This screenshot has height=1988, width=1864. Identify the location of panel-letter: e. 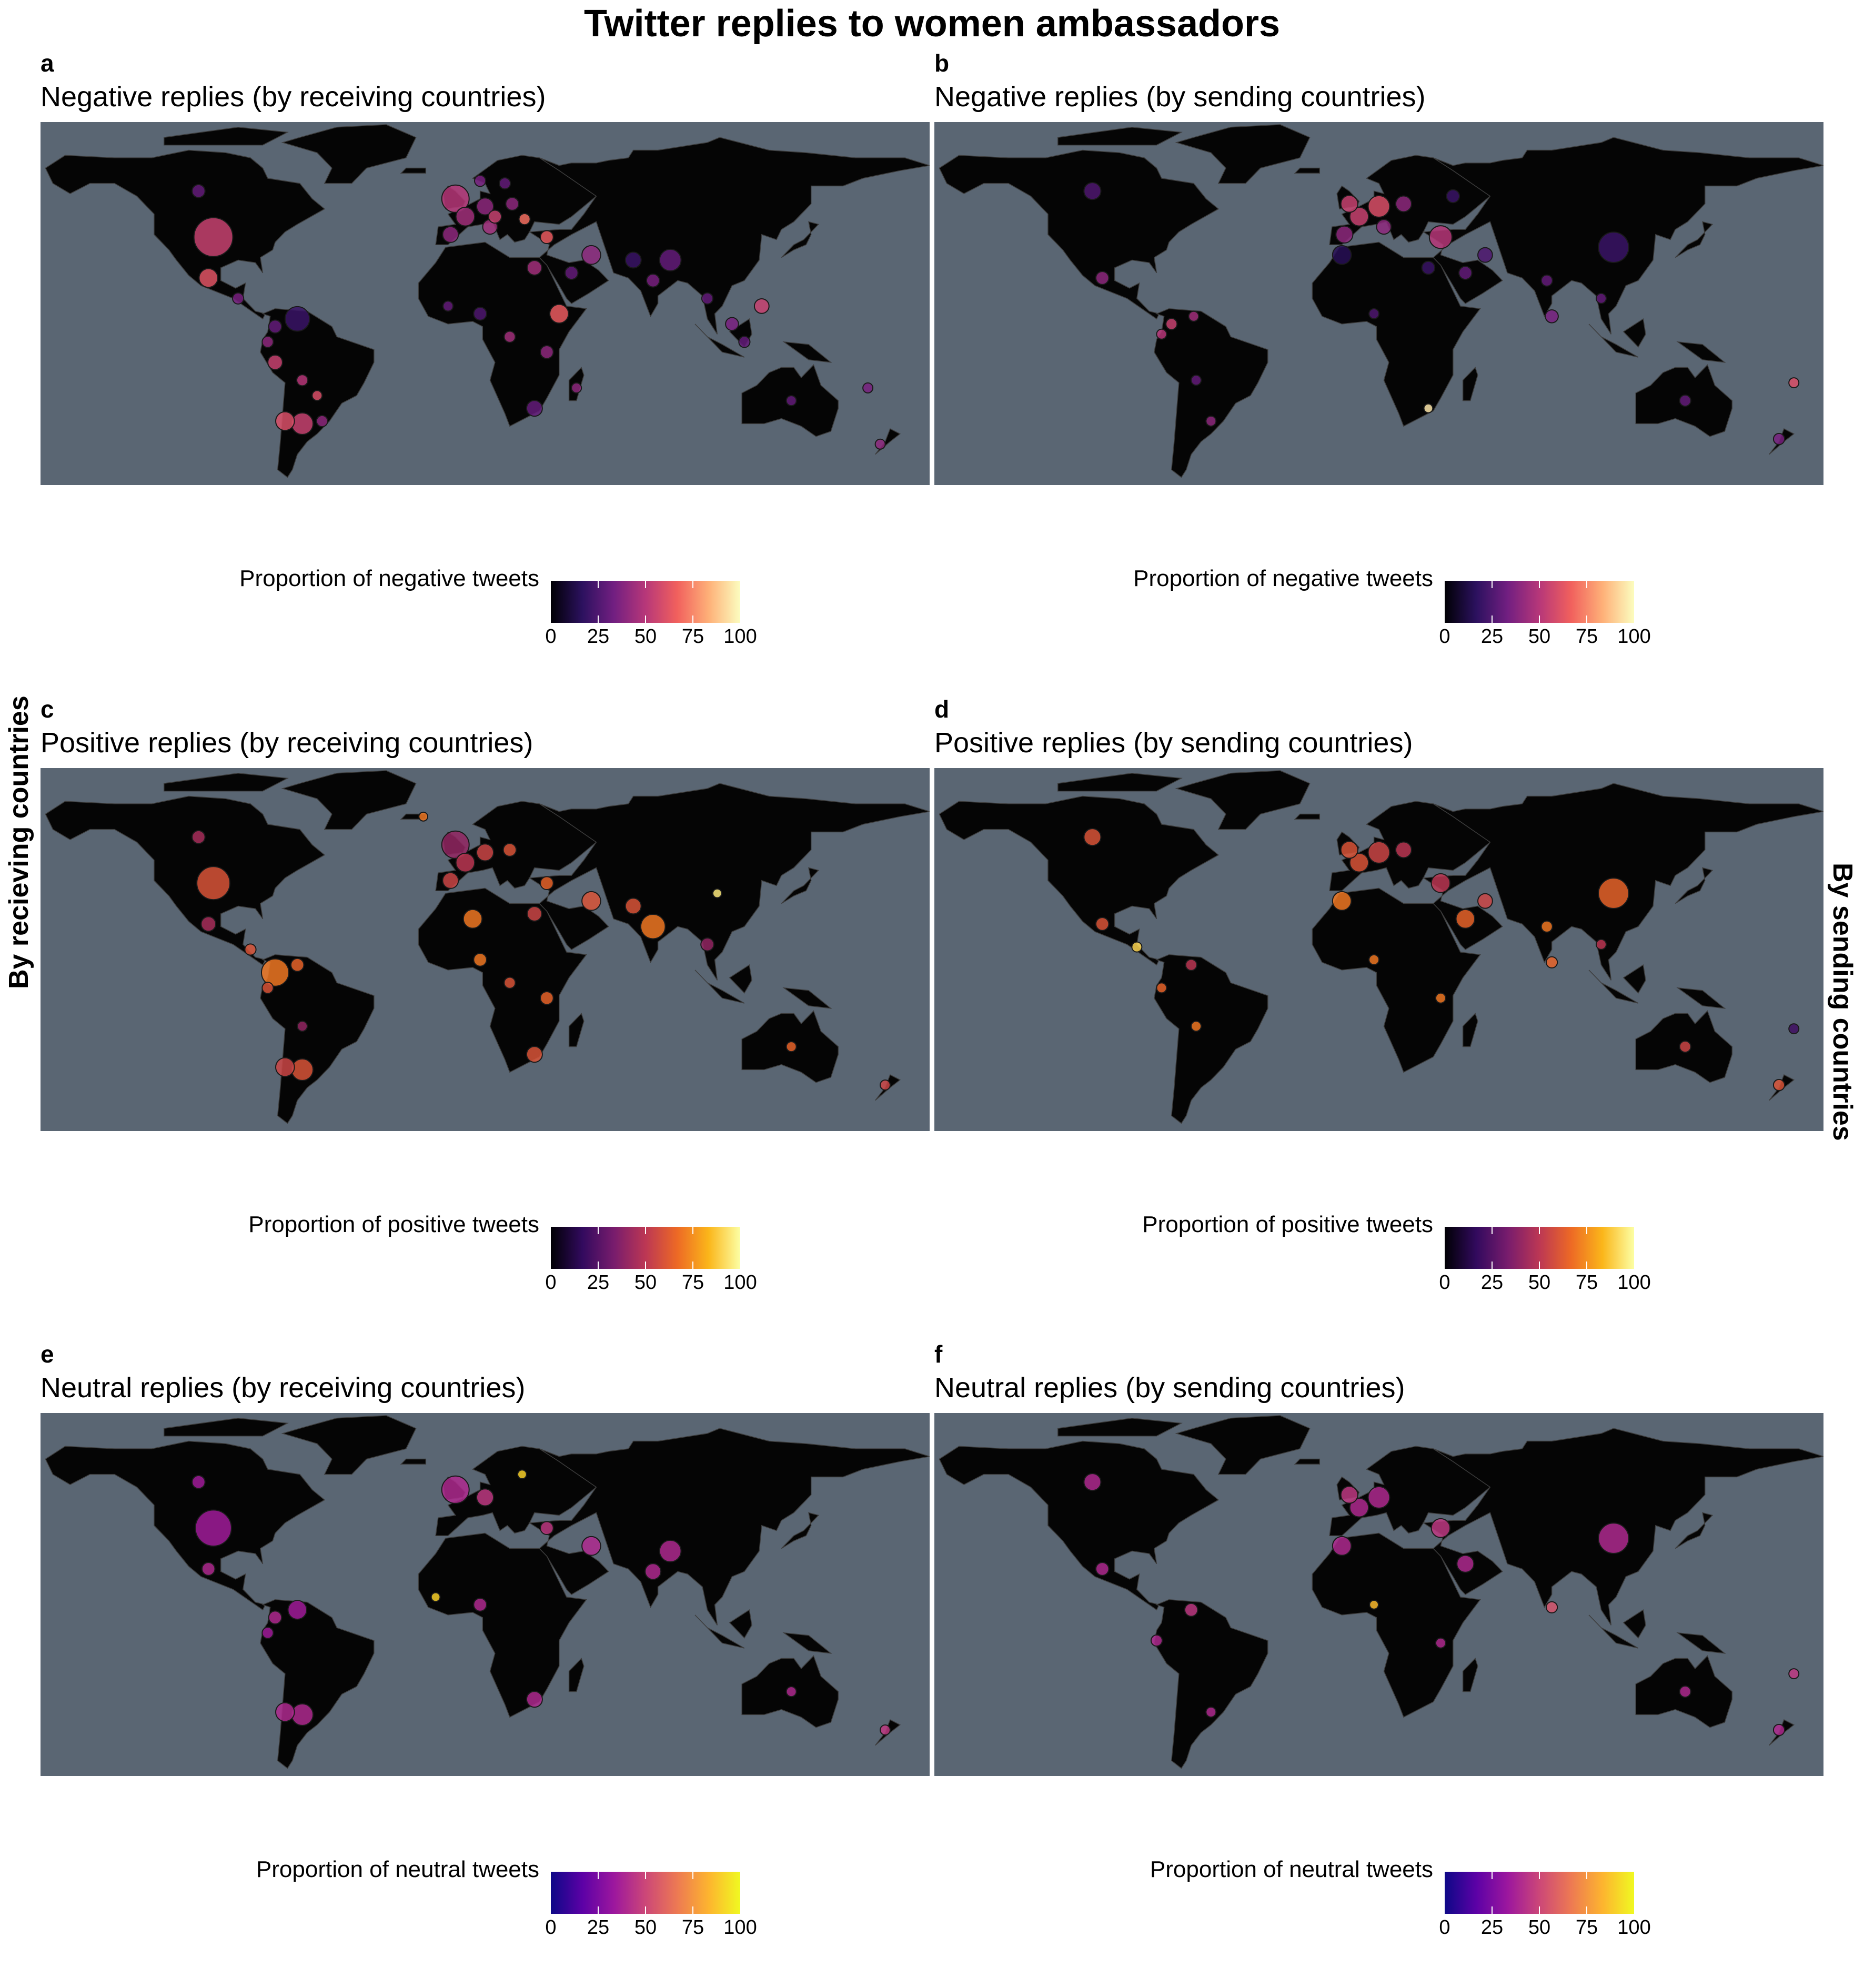
(47, 1354).